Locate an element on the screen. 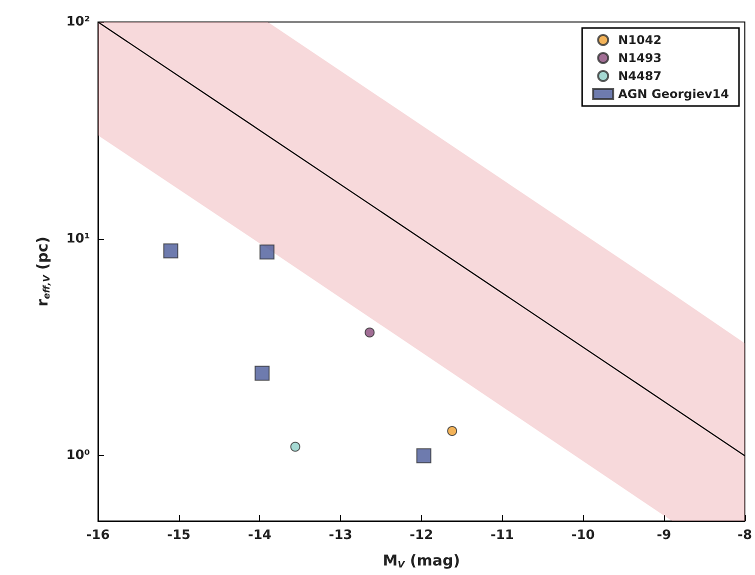 Image resolution: width=755 pixels, height=575 pixels. x-tick-label: -13 is located at coordinates (340, 535).